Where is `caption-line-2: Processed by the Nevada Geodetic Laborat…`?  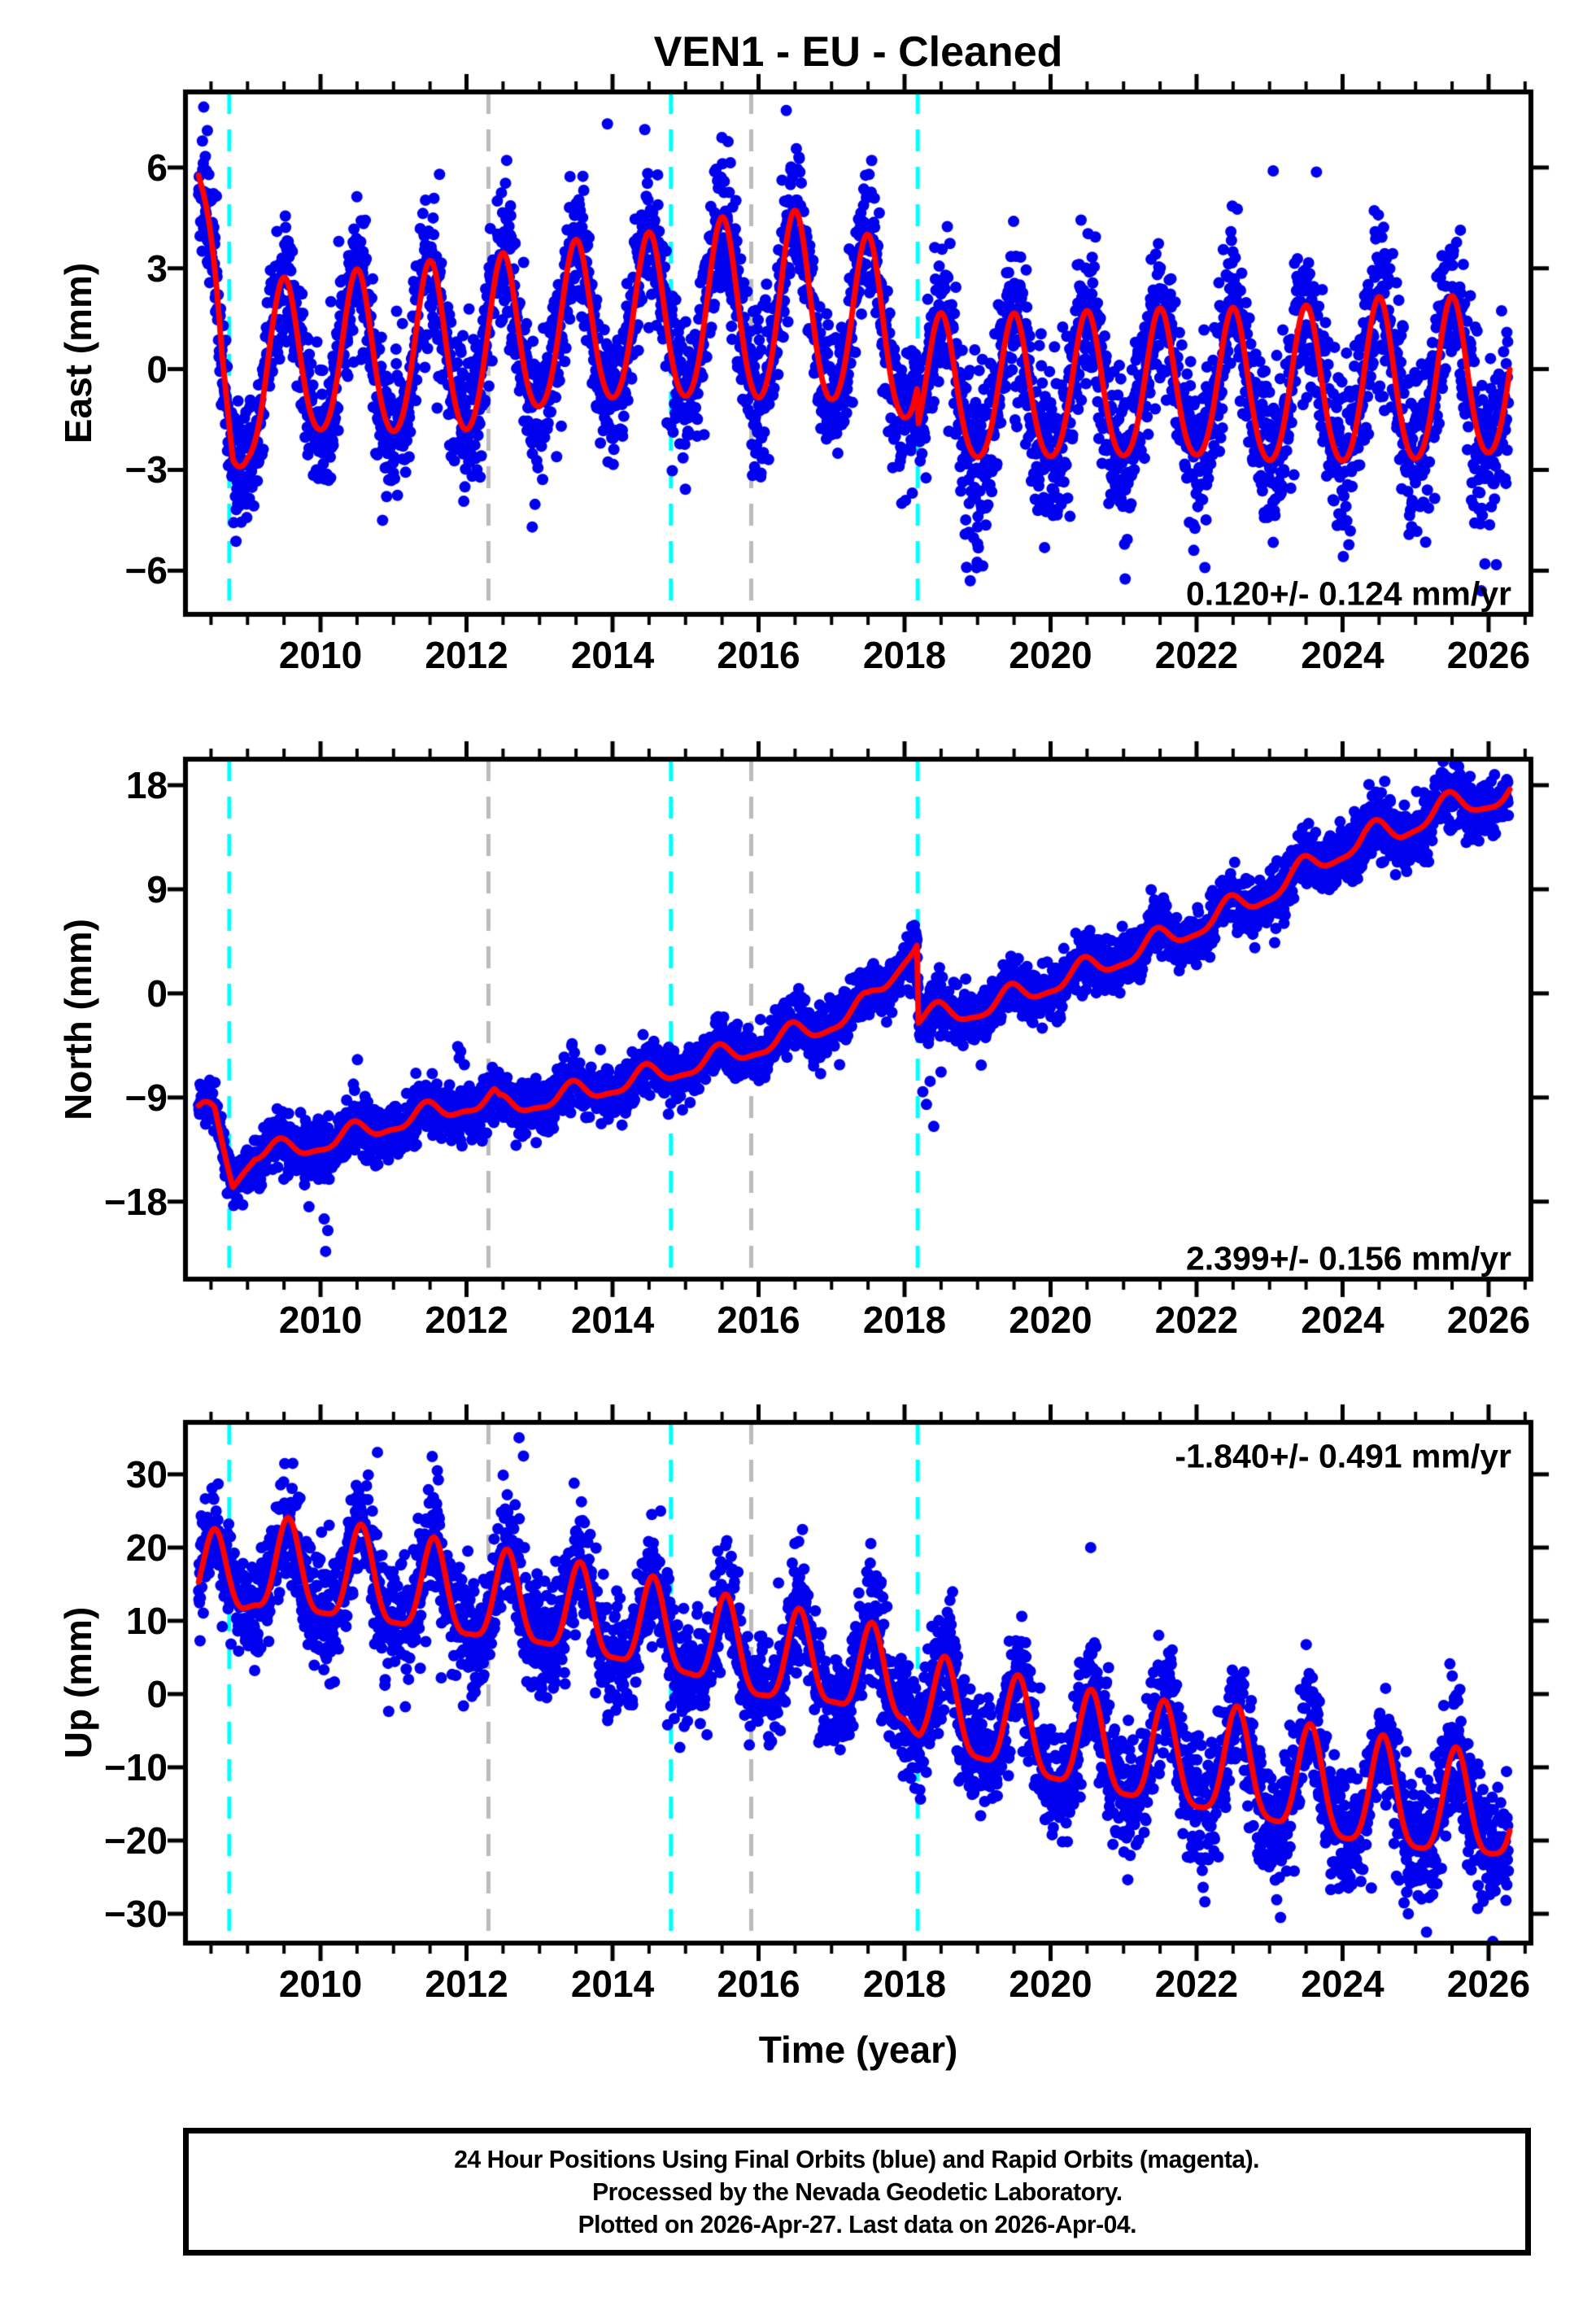 caption-line-2: Processed by the Nevada Geodetic Laborat… is located at coordinates (857, 2191).